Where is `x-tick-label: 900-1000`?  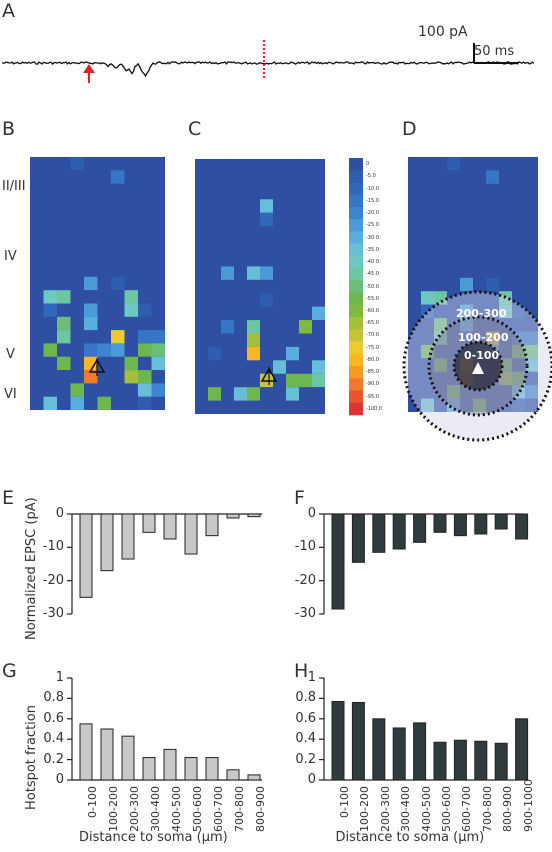
x-tick-label: 900-1000 is located at coordinates (528, 805).